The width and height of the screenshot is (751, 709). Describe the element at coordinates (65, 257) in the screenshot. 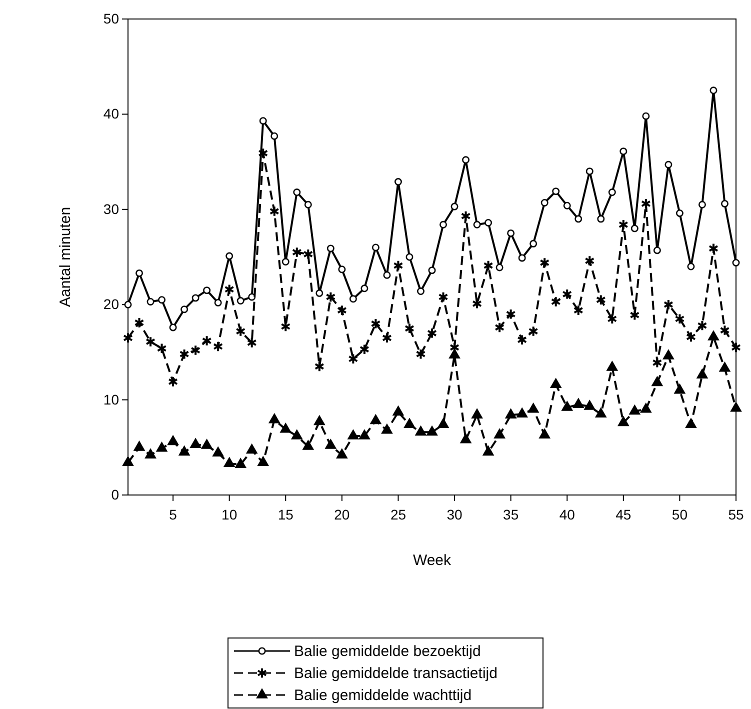

I see `y-axis-title: Aantal minuten` at that location.